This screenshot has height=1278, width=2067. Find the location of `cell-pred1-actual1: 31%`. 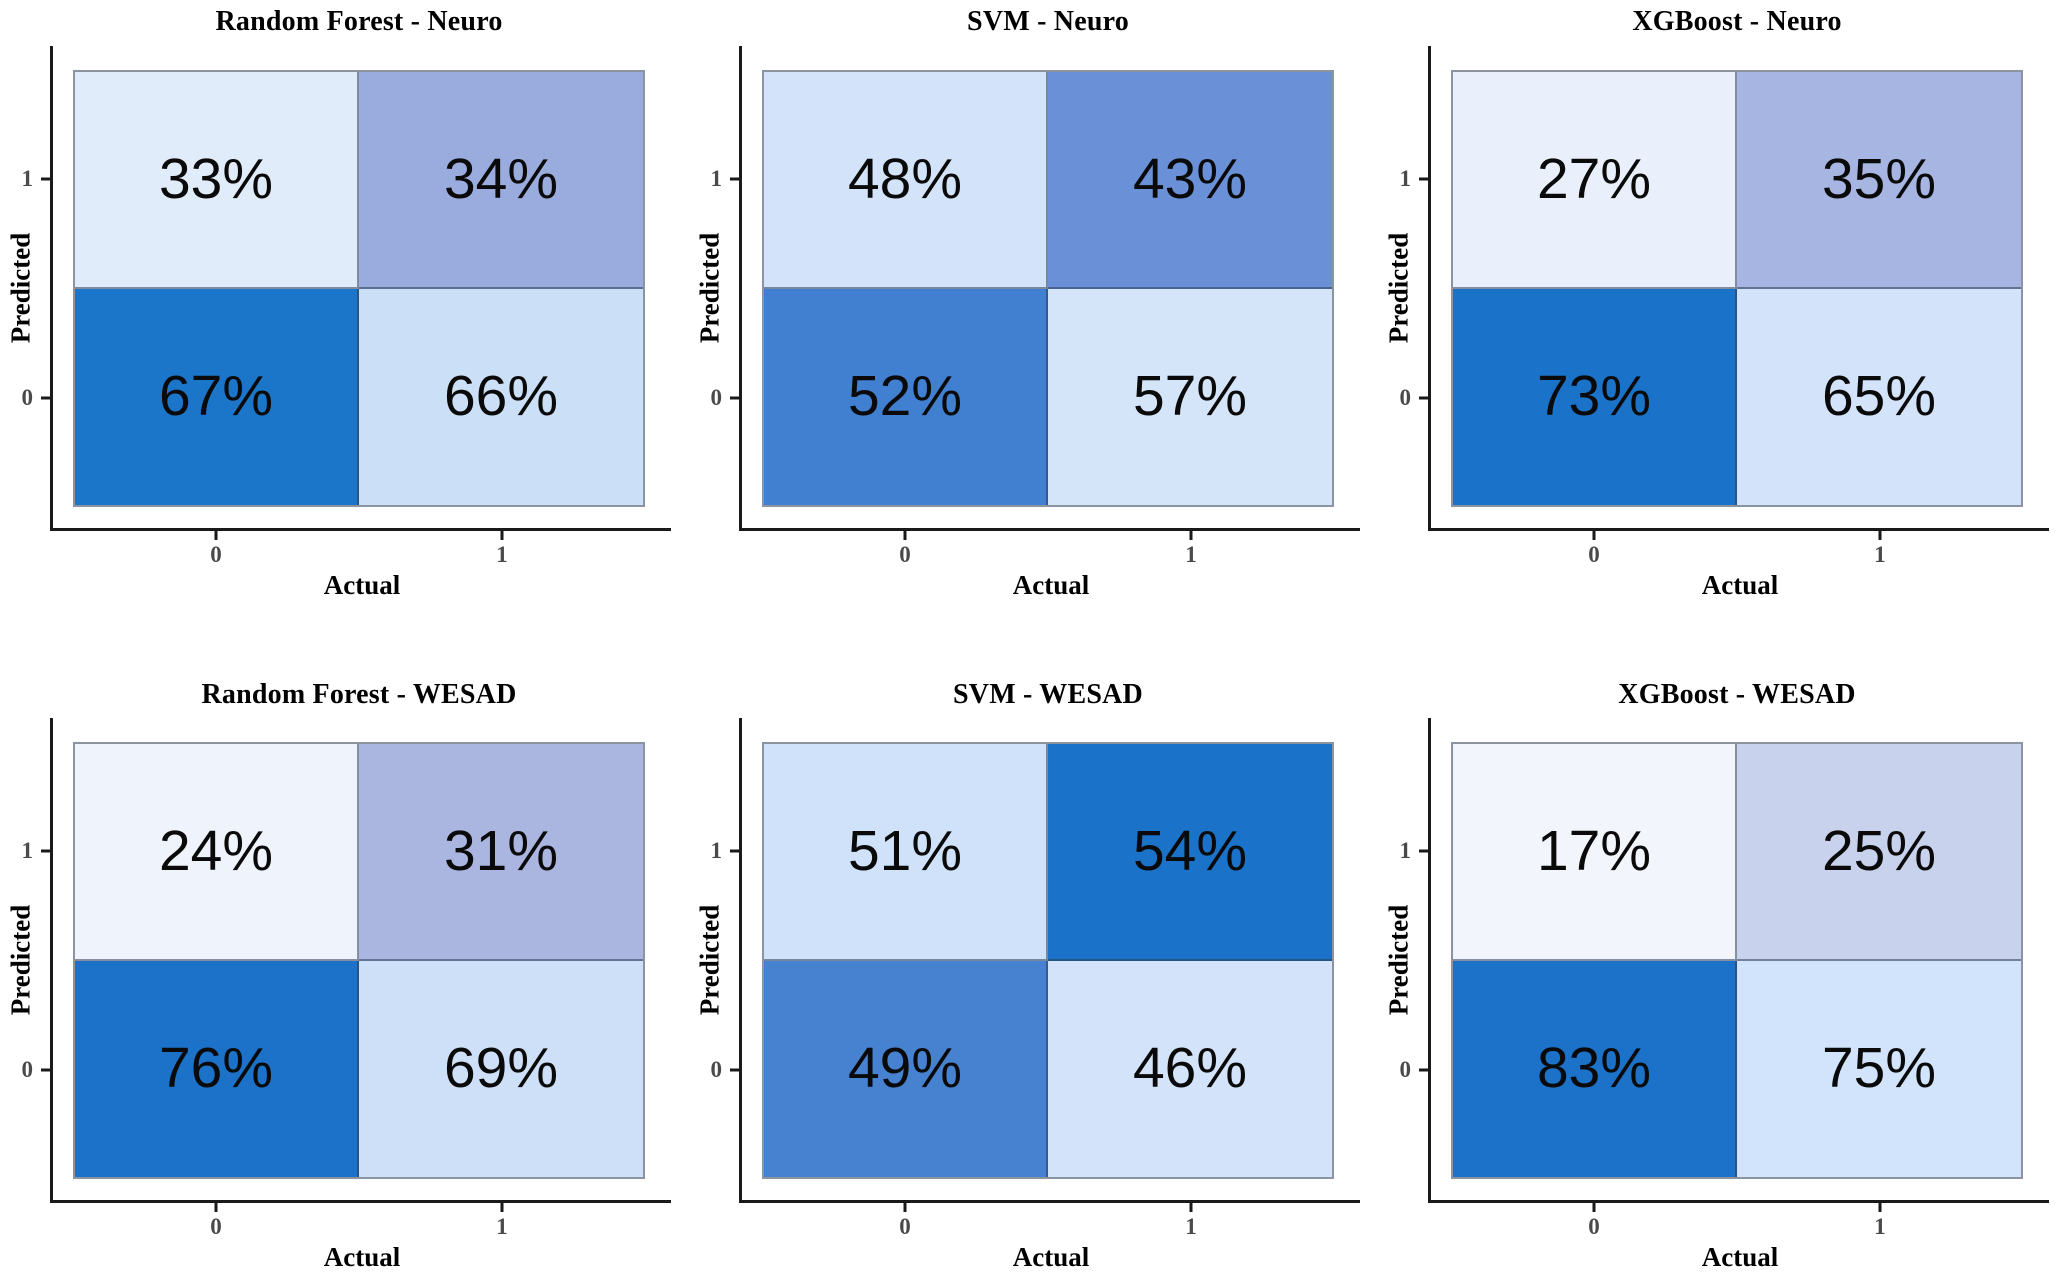

cell-pred1-actual1: 31% is located at coordinates (501, 852).